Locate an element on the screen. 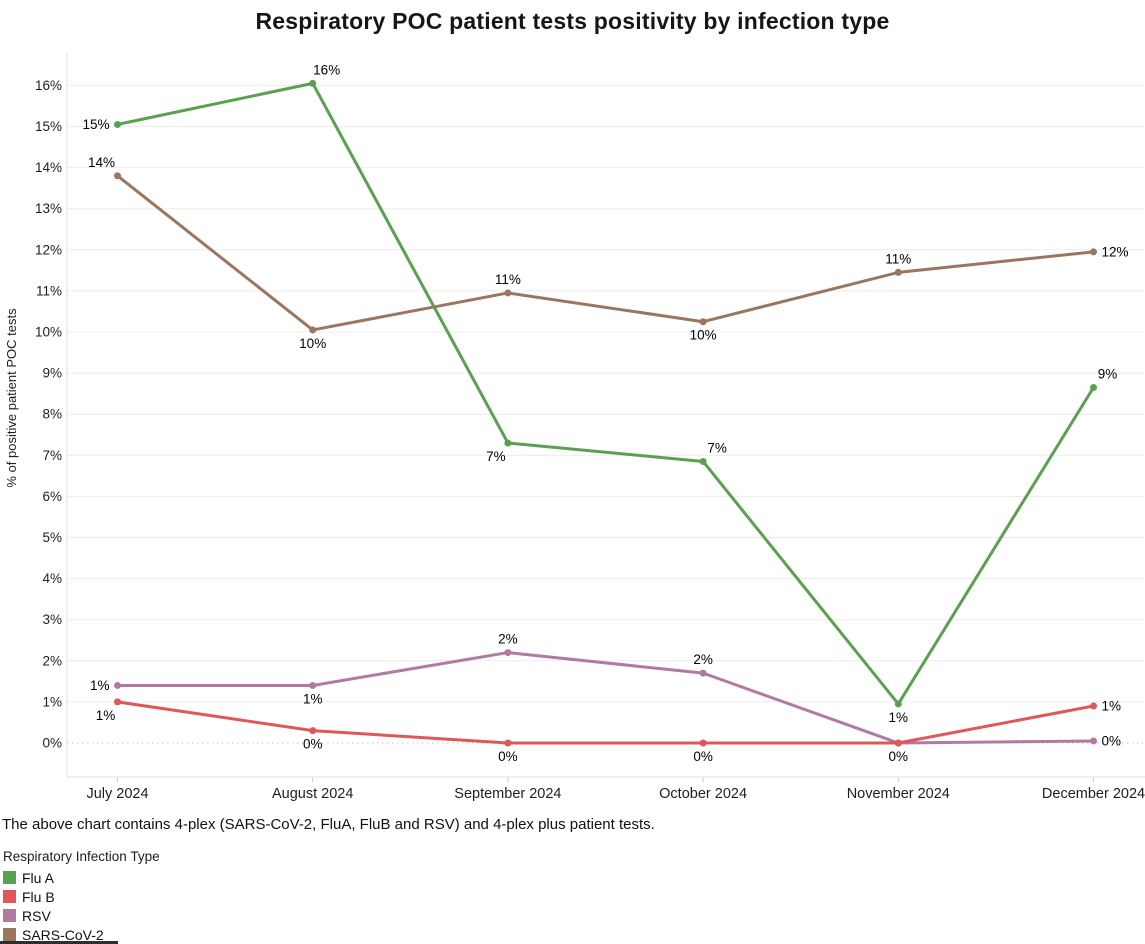 This screenshot has width=1145, height=944. x-tick-label: November 2024 is located at coordinates (898, 794).